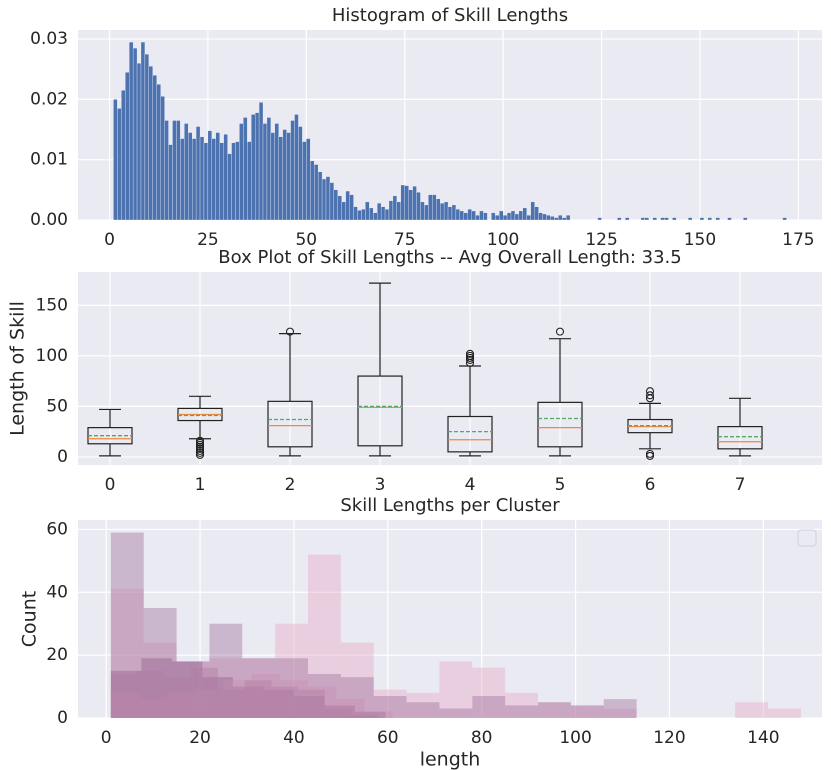 This screenshot has height=770, width=831. What do you see at coordinates (763, 738) in the screenshot?
I see `x-tick-label: 140` at bounding box center [763, 738].